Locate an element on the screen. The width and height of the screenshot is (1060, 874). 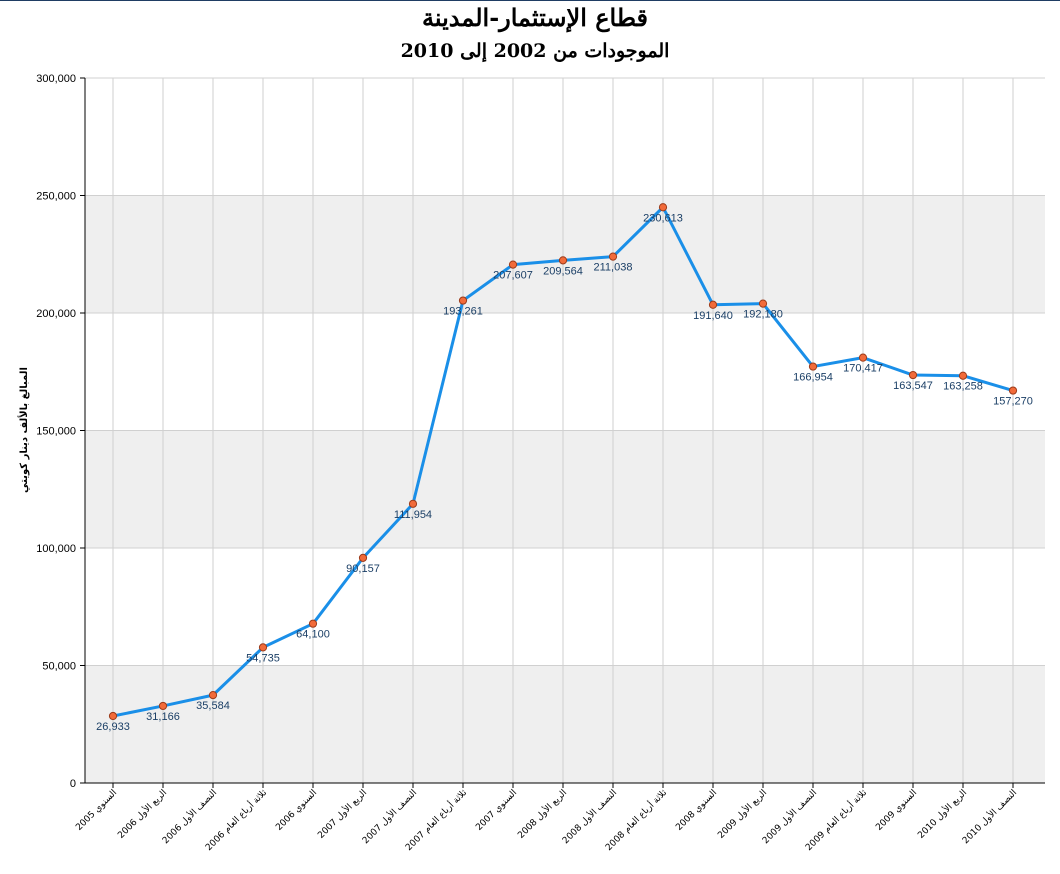
x-tick-label: الربع الأول 2007 is located at coordinates (342, 814).